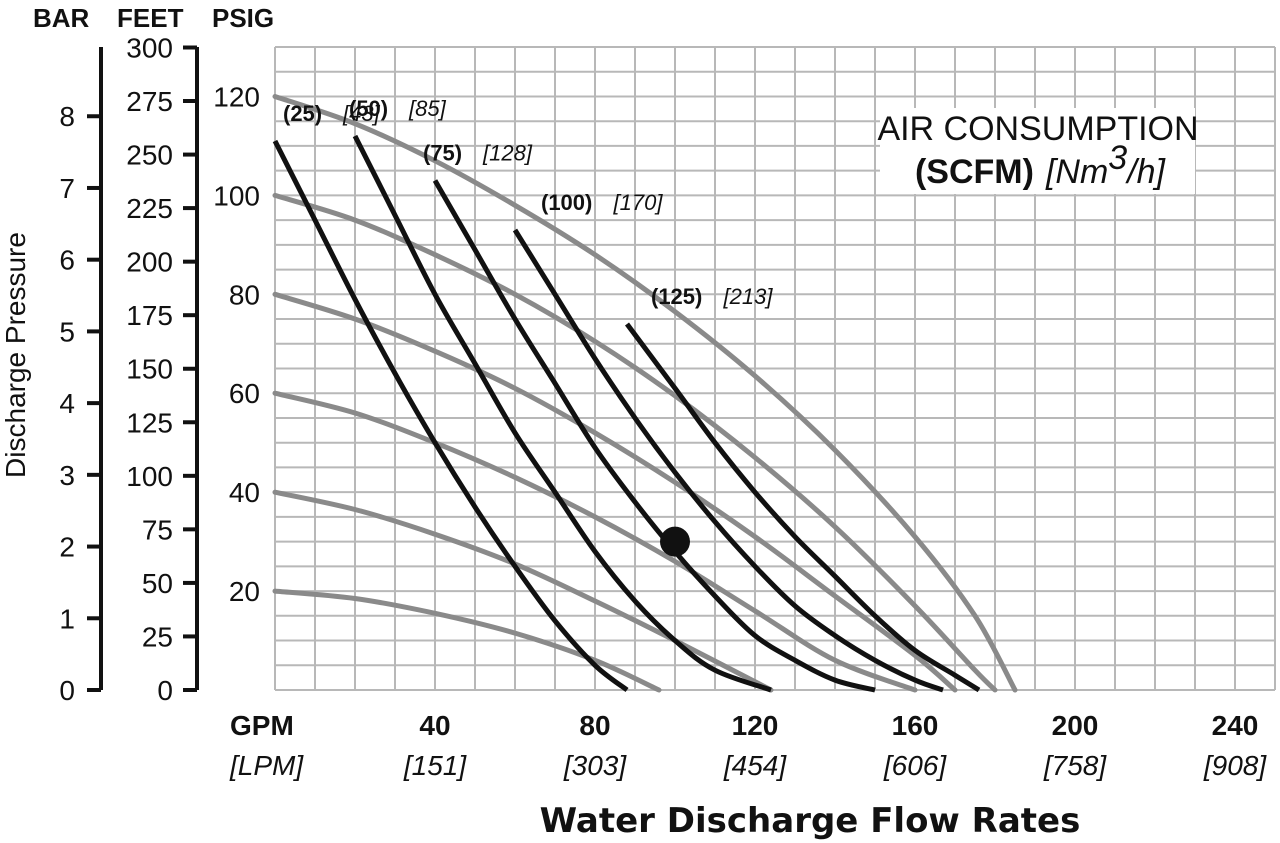 The image size is (1280, 843). Describe the element at coordinates (1145, 172) in the screenshot. I see `legend-units-nm3h-post: /h]` at that location.